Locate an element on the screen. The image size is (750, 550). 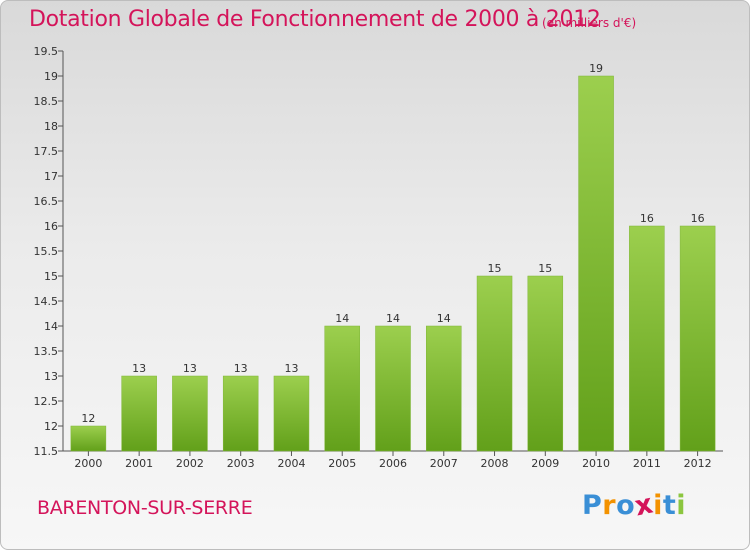
x-tick-label: 2007 is located at coordinates (444, 463).